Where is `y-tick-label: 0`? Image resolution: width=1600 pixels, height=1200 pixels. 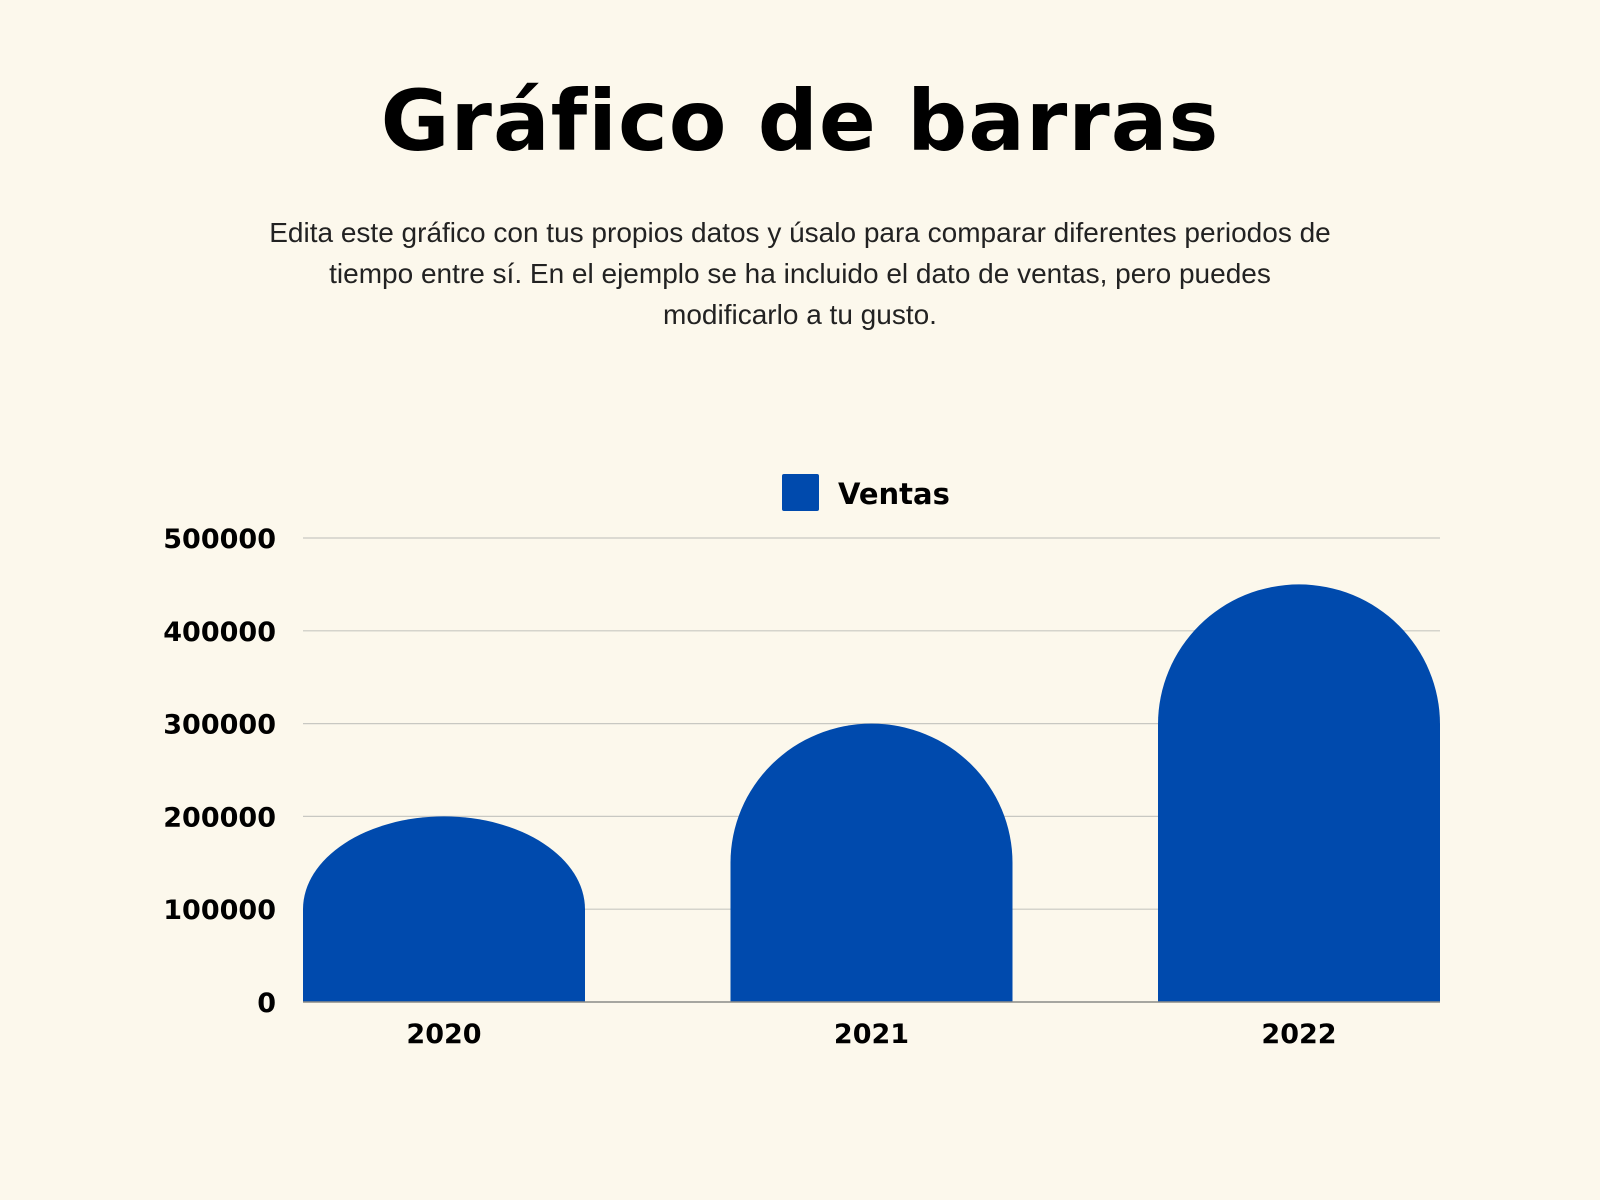 y-tick-label: 0 is located at coordinates (266, 1003).